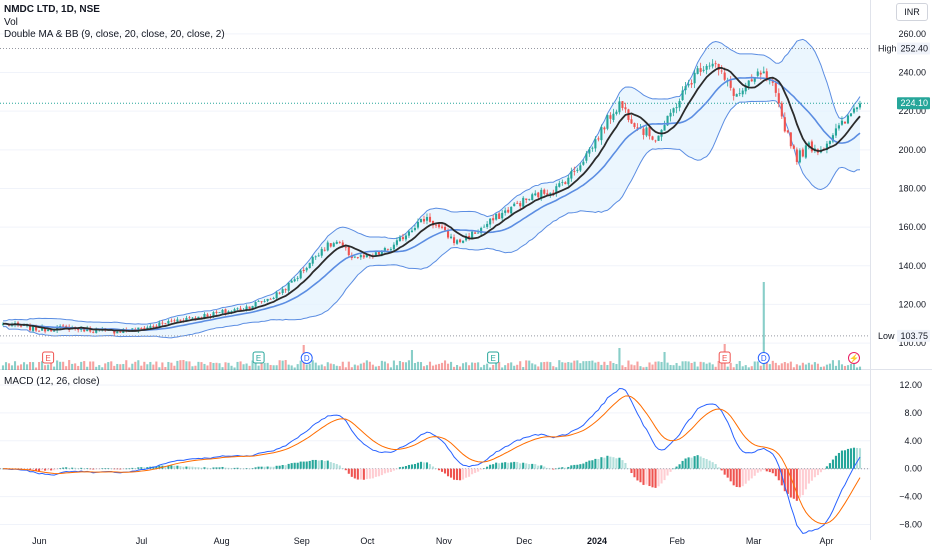  Describe the element at coordinates (11, 22) in the screenshot. I see `volume-legend: Vol` at that location.